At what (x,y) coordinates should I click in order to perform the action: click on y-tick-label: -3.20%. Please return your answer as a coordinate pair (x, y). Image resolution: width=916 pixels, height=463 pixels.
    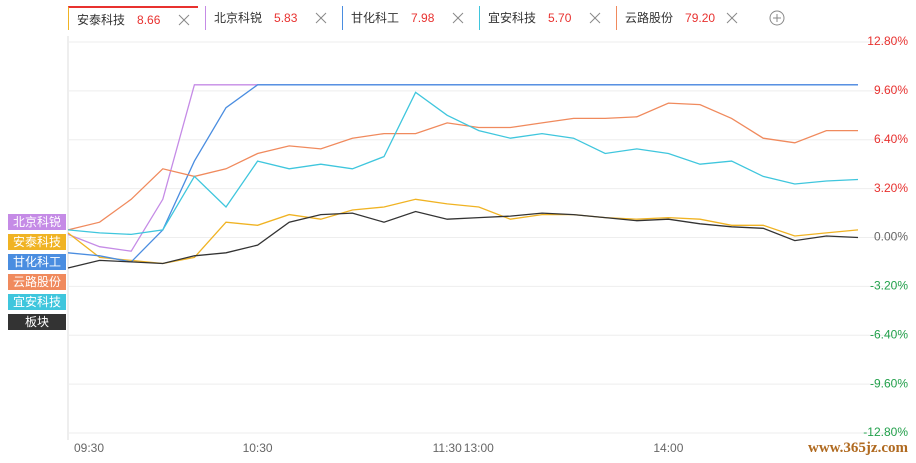
    Looking at the image, I should click on (889, 286).